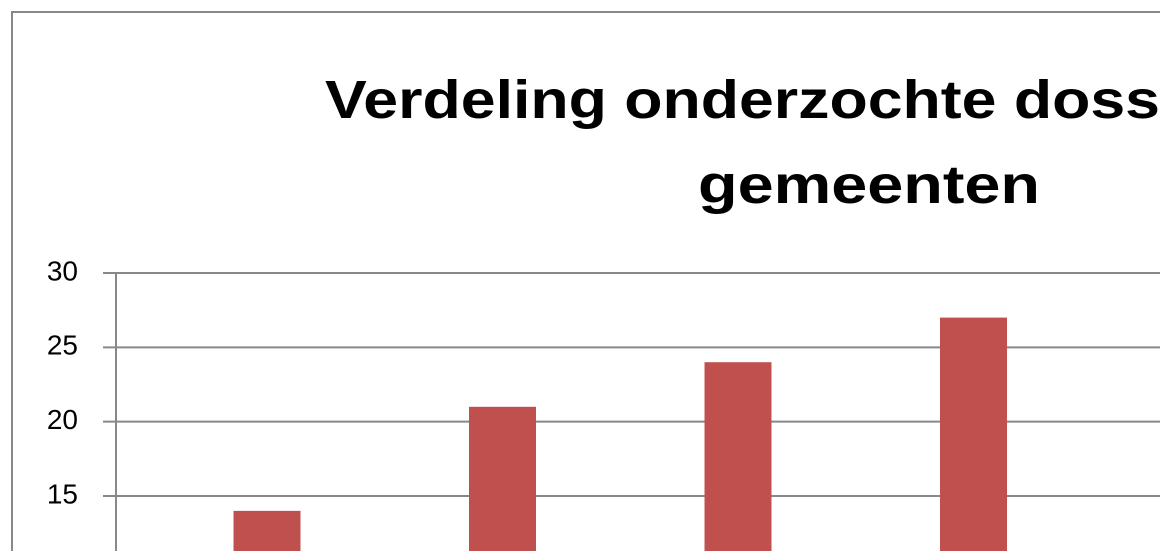  What do you see at coordinates (869, 185) in the screenshot?
I see `chart-title: gemeenten` at bounding box center [869, 185].